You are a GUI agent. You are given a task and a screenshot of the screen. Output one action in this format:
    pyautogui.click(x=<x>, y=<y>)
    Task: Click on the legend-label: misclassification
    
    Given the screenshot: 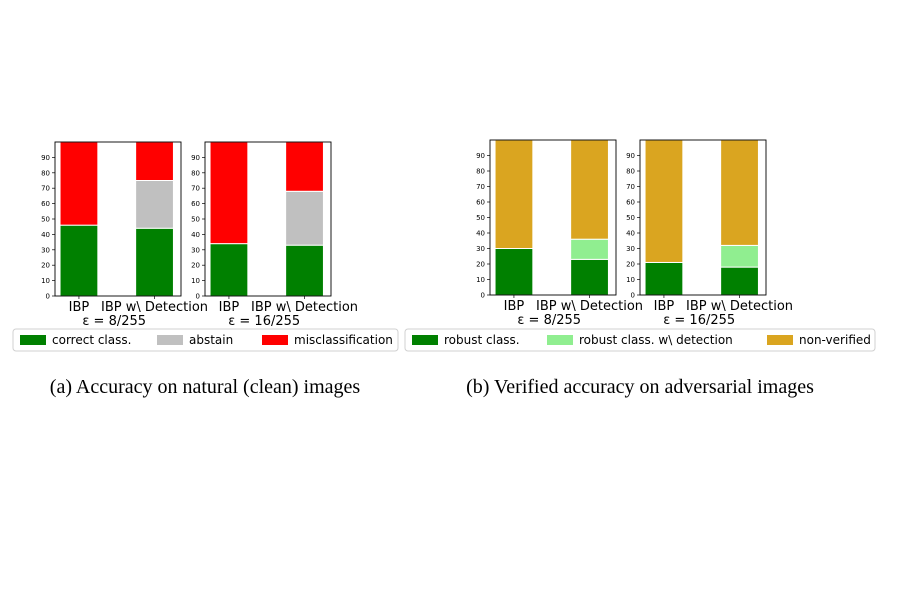 What is the action you would take?
    pyautogui.click(x=343, y=340)
    